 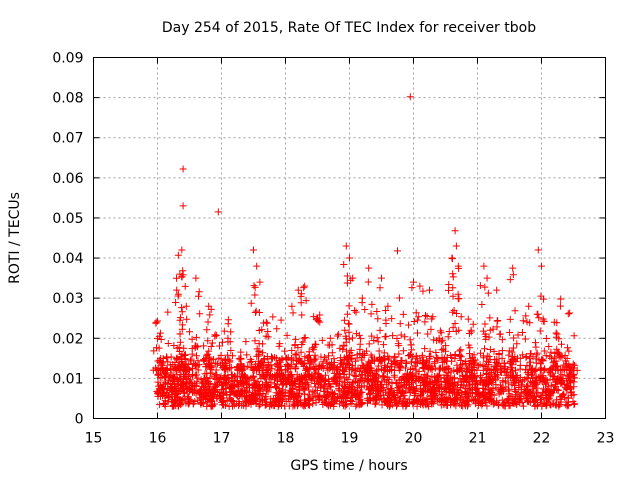 I want to click on y-tick-label: 0.06, so click(x=67, y=179).